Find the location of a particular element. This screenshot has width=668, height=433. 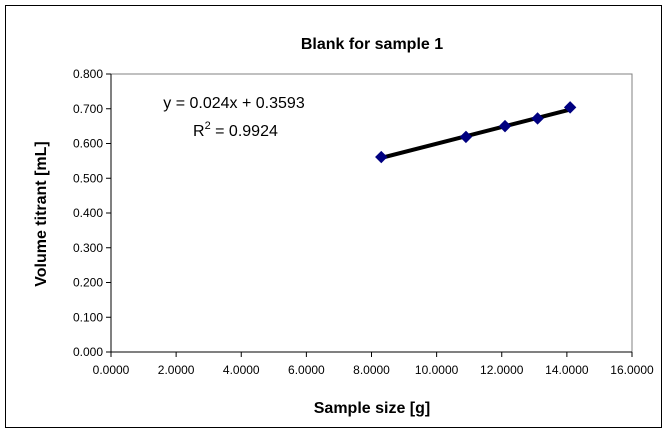

r-squared-superscript: 2 is located at coordinates (208, 126).